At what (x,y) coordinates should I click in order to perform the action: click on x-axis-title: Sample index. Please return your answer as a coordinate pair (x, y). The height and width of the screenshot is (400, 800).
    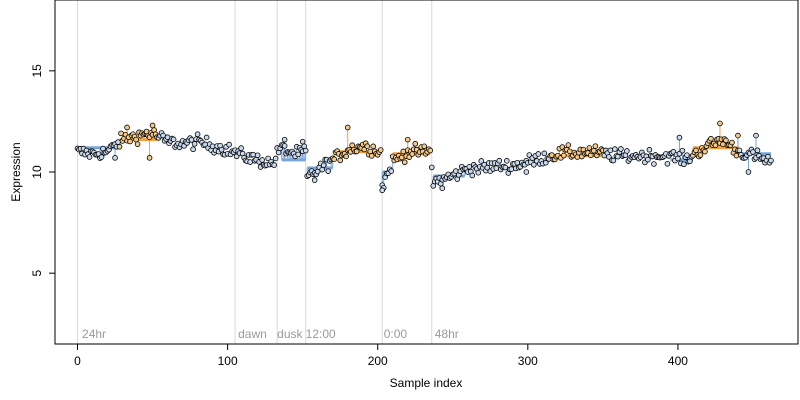
    Looking at the image, I should click on (426, 383).